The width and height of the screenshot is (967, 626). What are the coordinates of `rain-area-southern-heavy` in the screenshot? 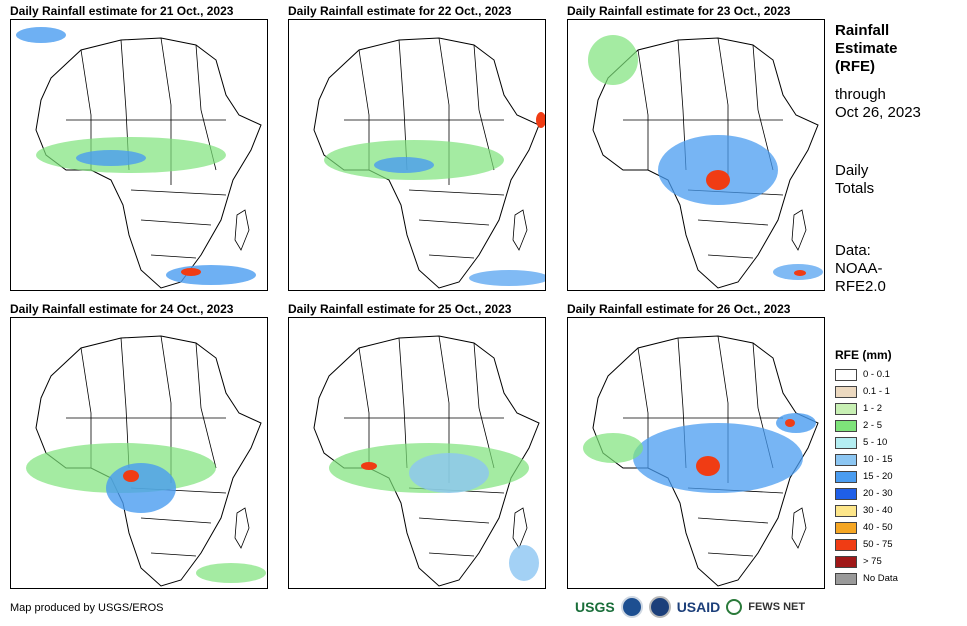 It's located at (800, 273).